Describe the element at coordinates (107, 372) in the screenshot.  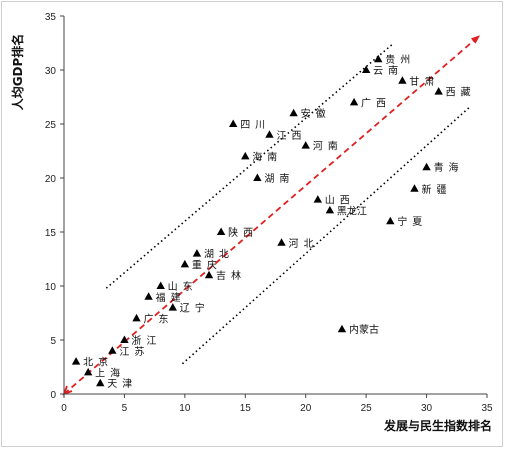
I see `data-point-label: 上 海` at that location.